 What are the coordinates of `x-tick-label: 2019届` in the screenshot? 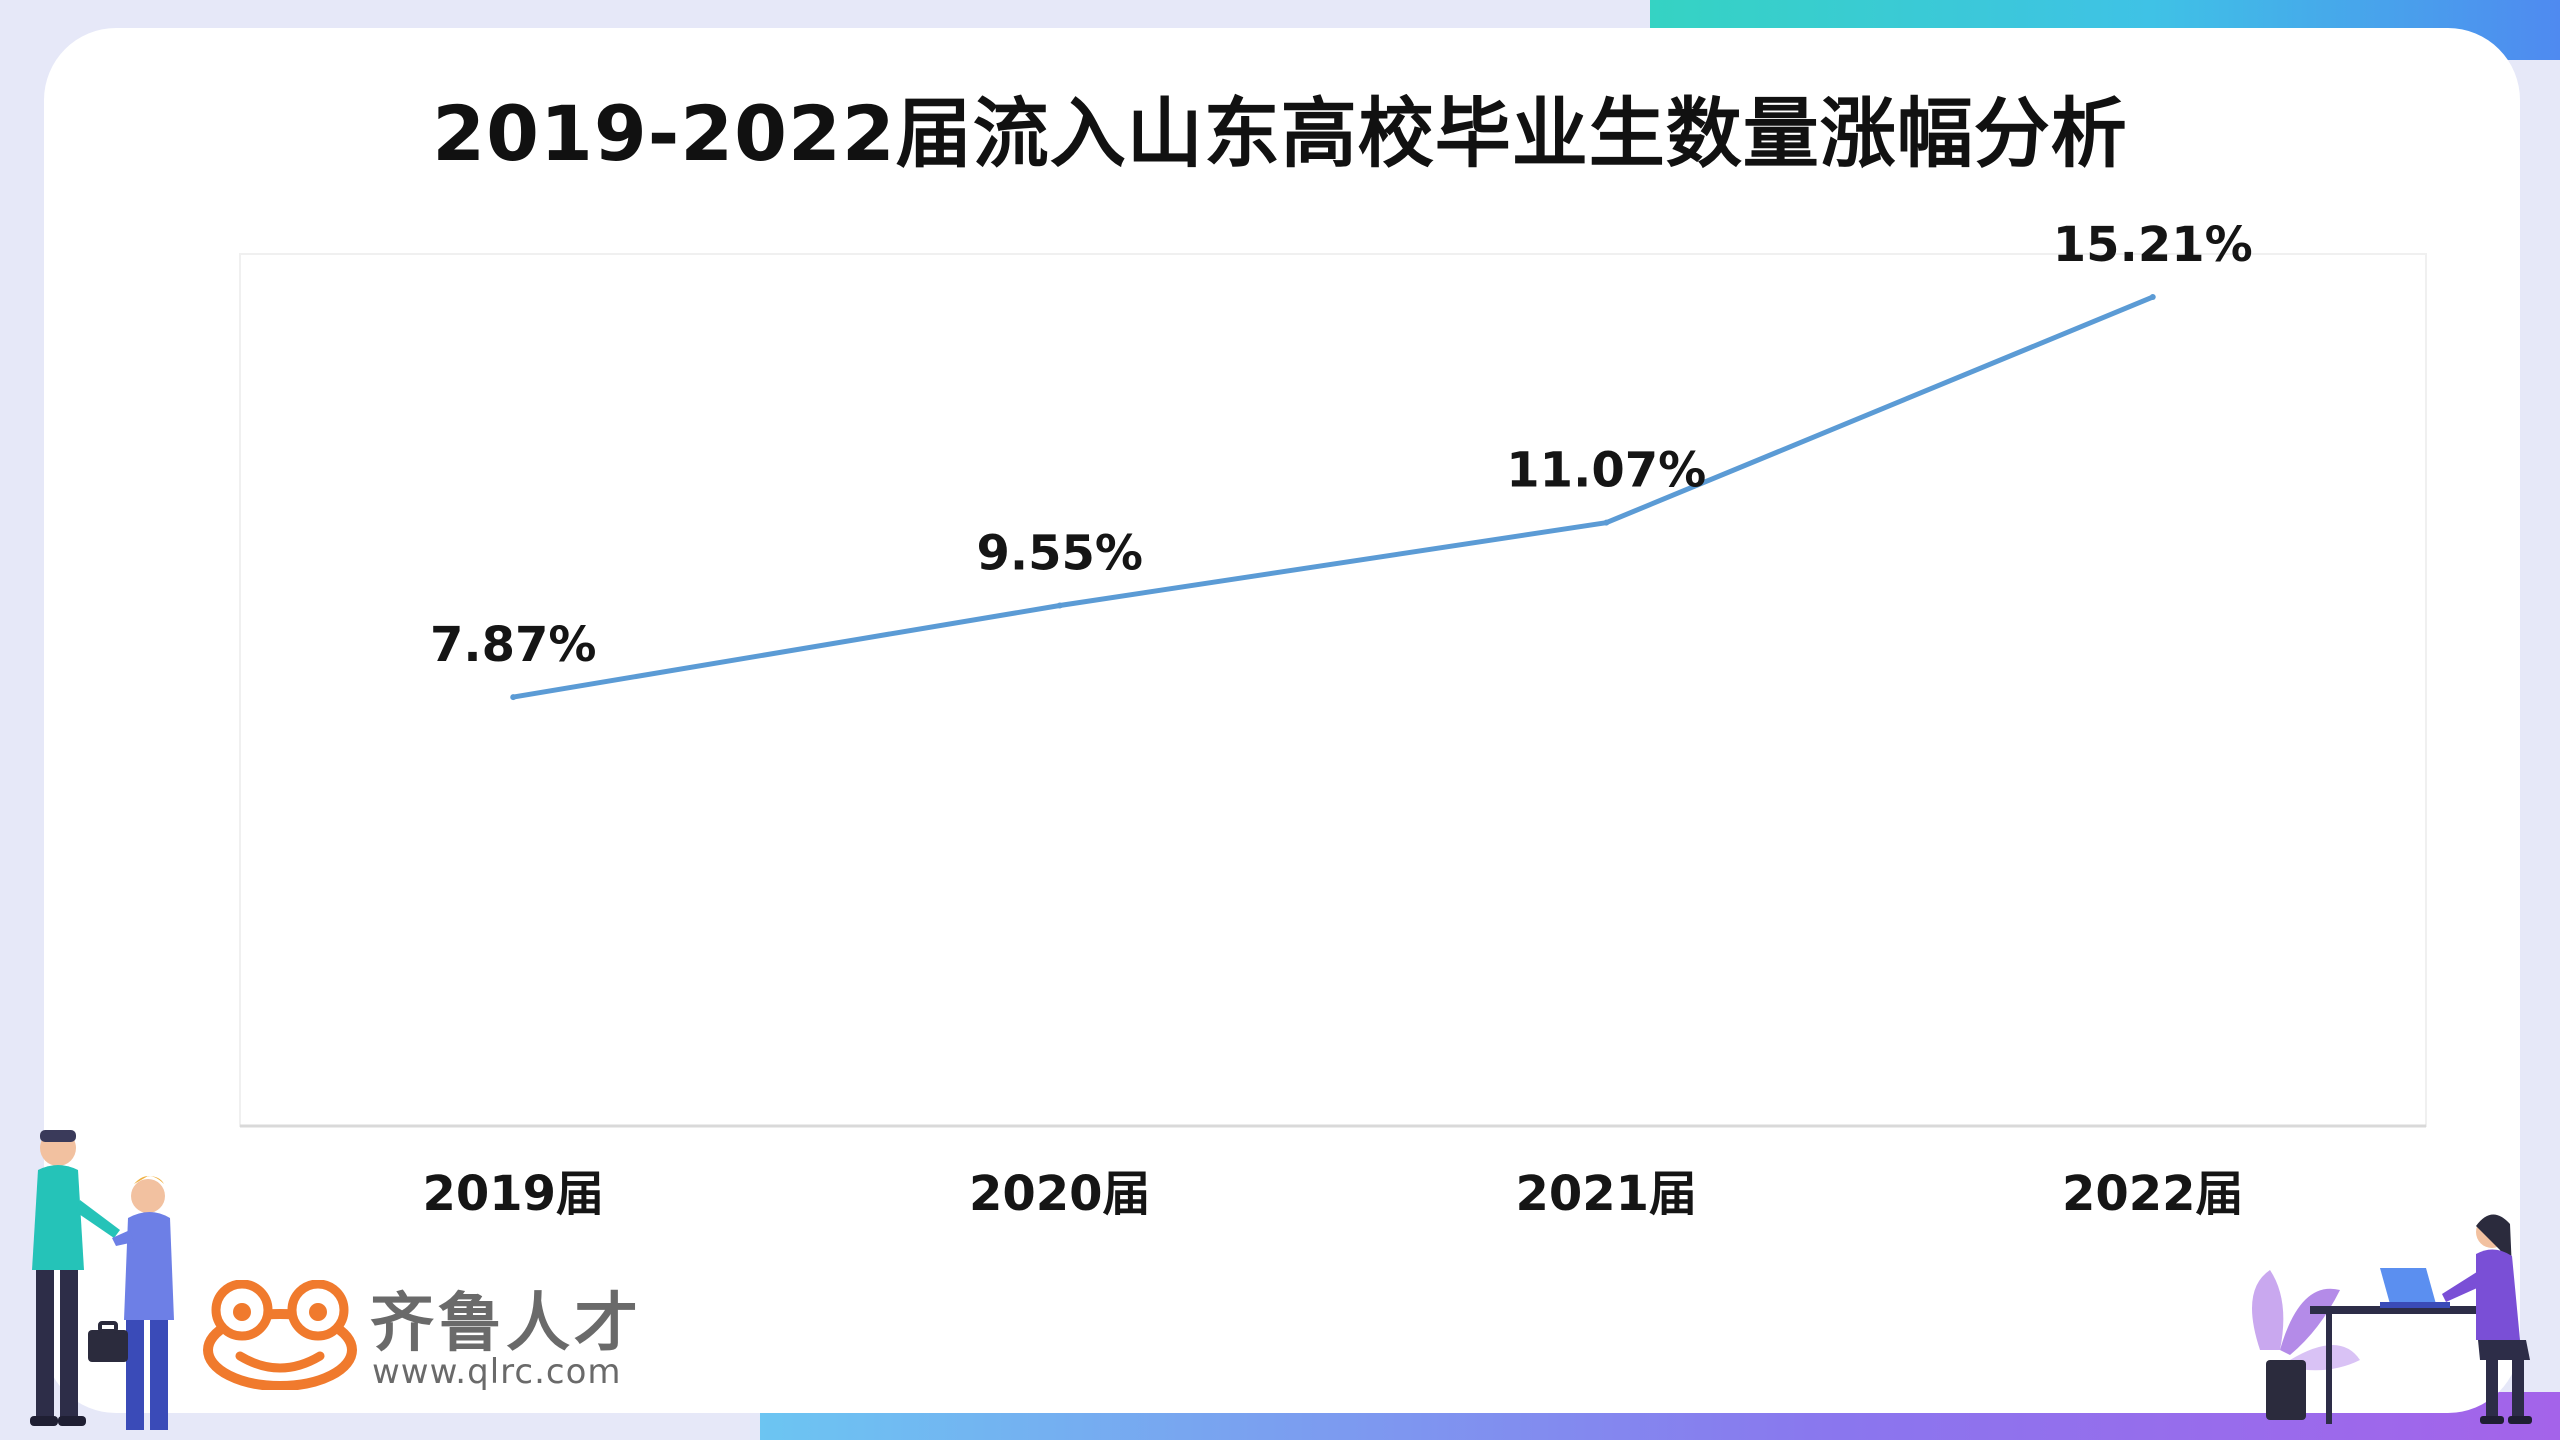 It's located at (513, 1194).